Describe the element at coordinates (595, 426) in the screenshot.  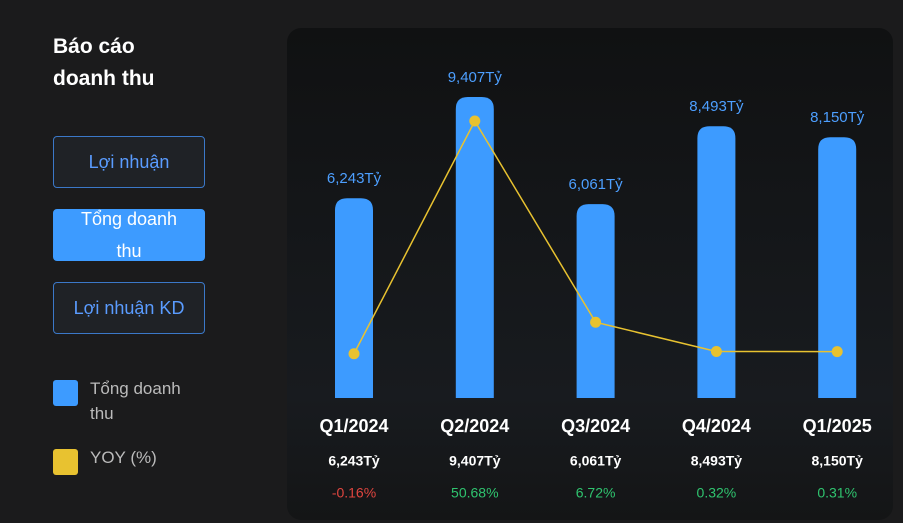
I see `category-label: Q3/2024` at that location.